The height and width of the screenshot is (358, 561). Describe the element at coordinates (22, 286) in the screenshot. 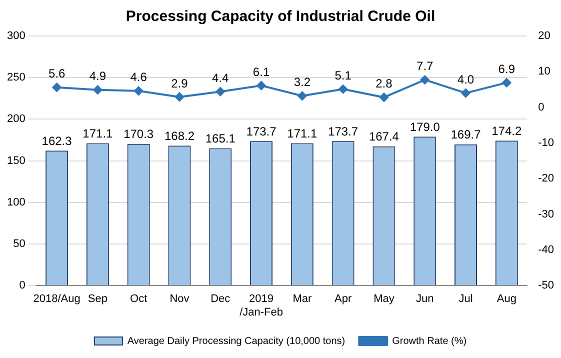

I see `y-tick-label: 0` at that location.